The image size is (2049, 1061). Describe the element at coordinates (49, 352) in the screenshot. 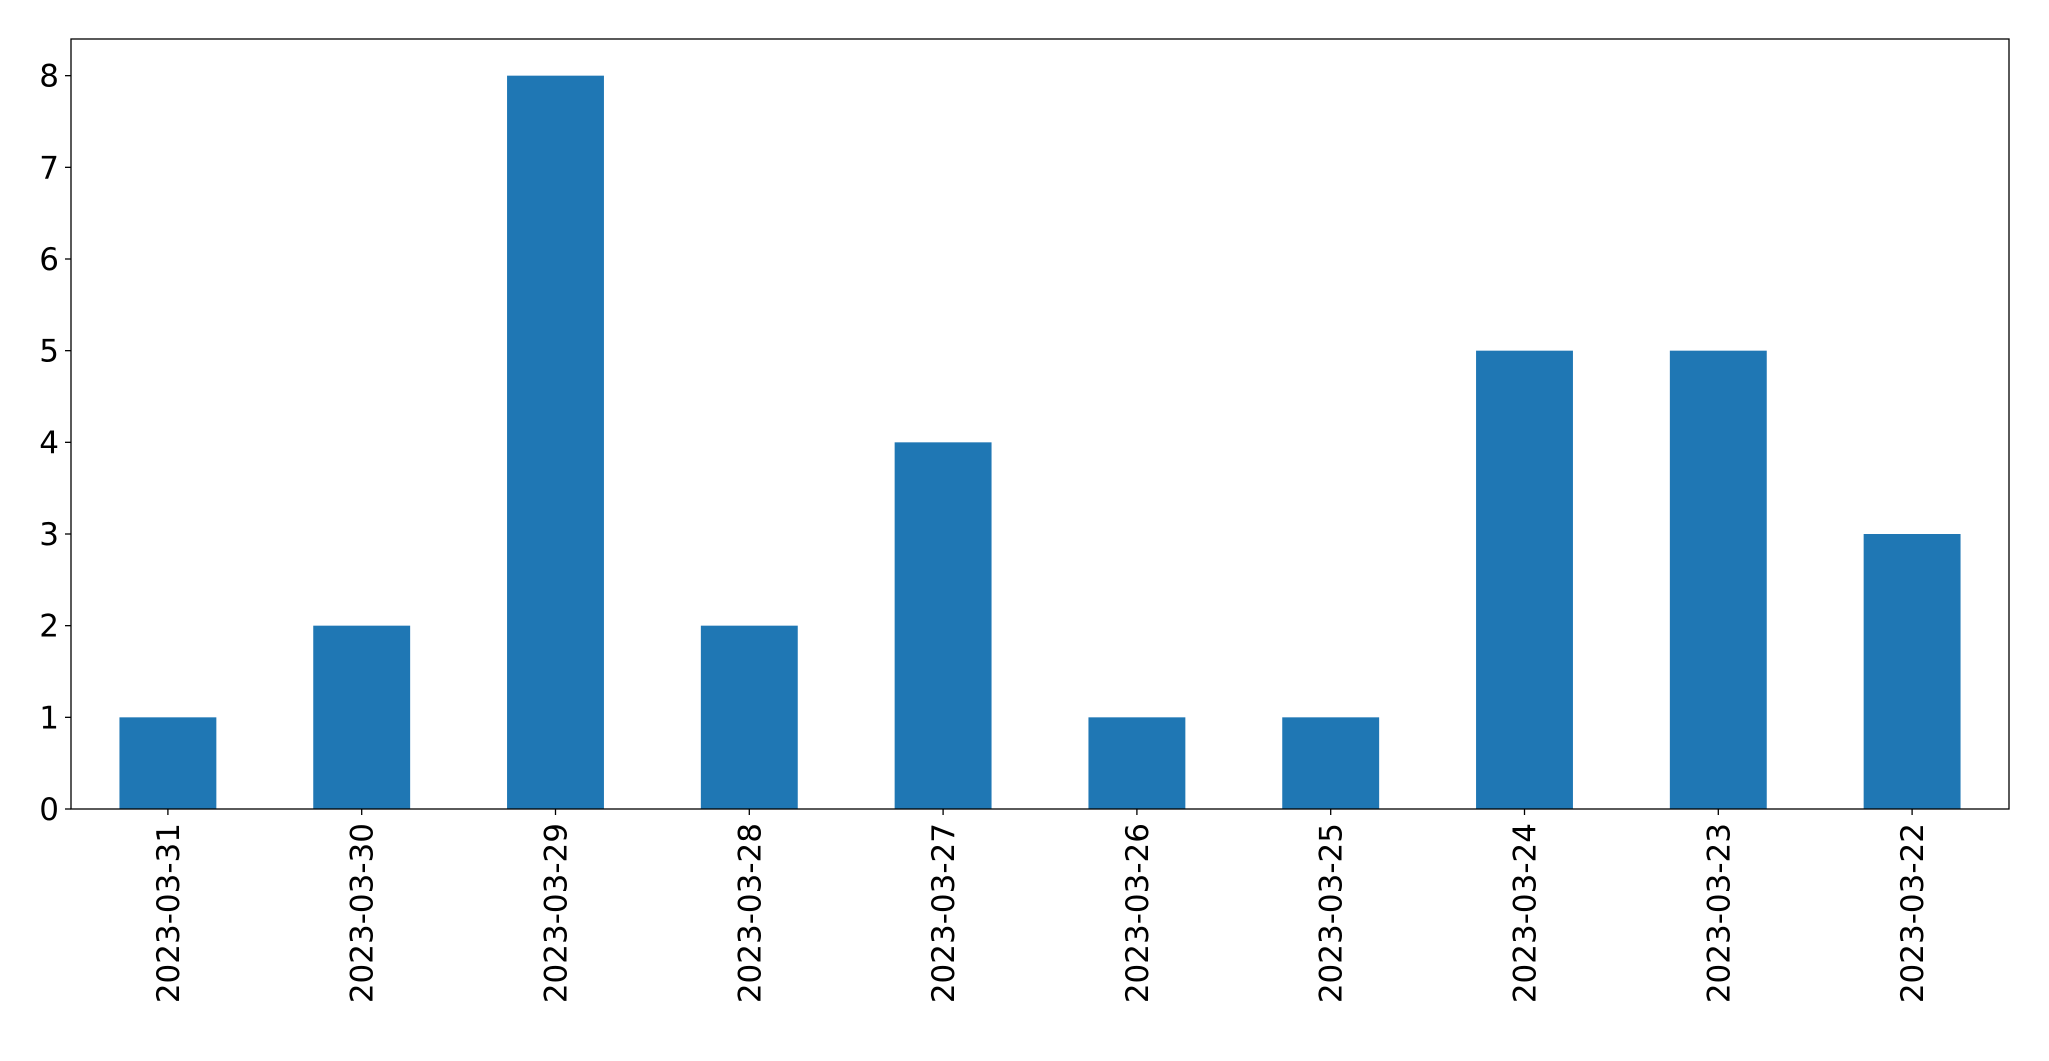

I see `y-tick-label: 5` at that location.